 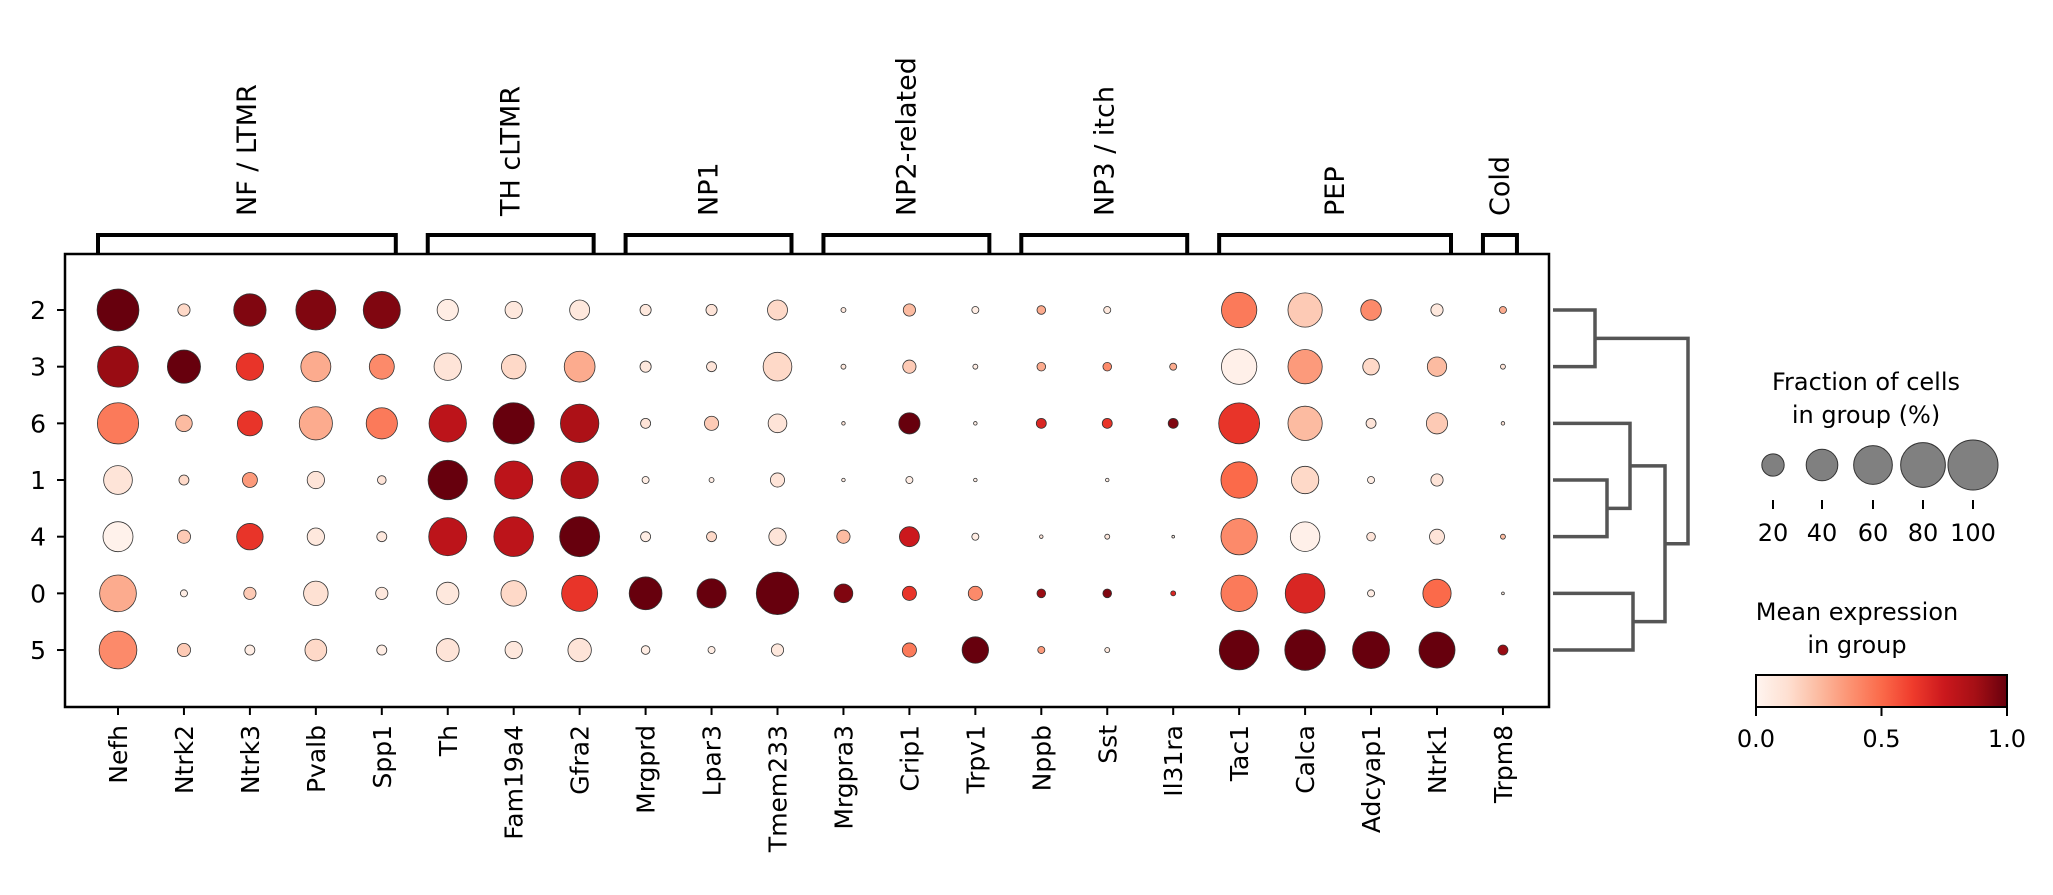 What do you see at coordinates (777, 650) in the screenshot?
I see `dot-5-Tmem233` at bounding box center [777, 650].